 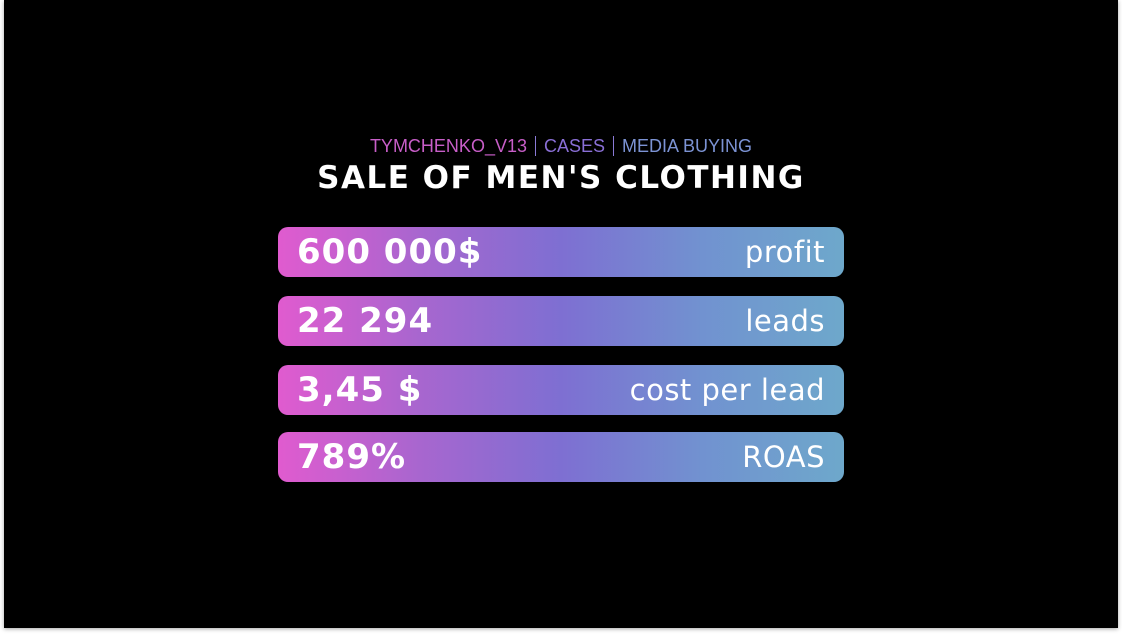 I want to click on tagline-part: MEDIA BUYING, so click(x=687, y=146).